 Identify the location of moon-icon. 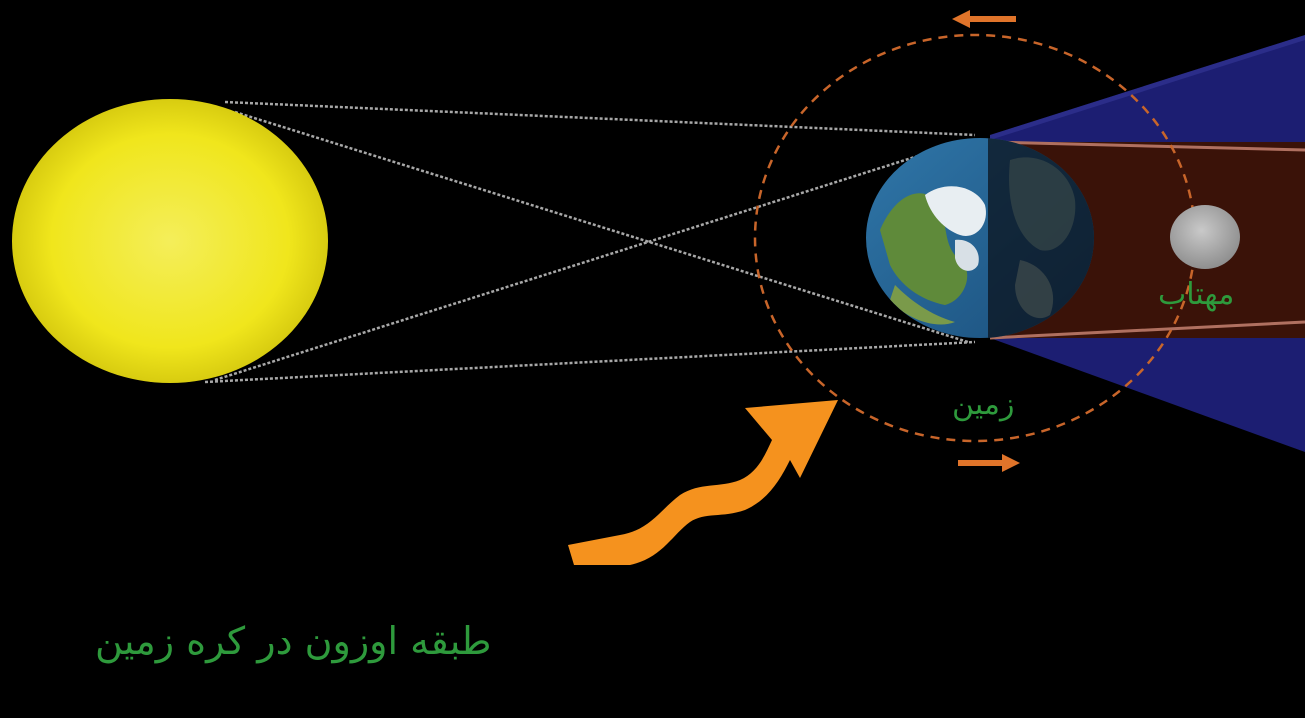
(1205, 237).